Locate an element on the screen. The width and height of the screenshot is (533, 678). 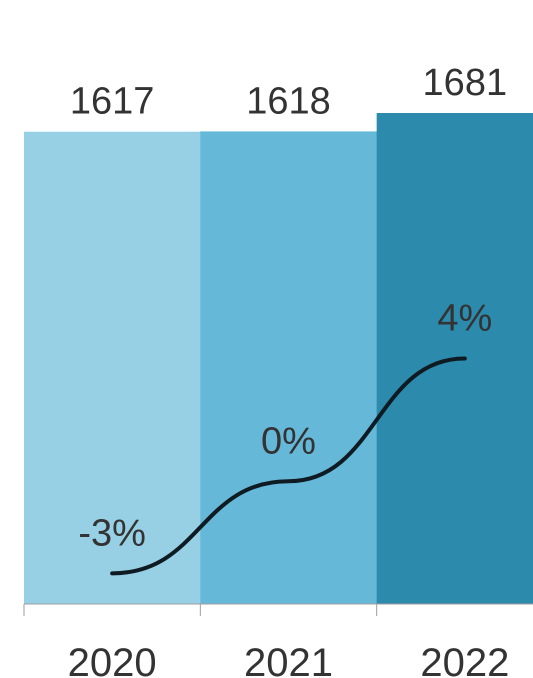
value-label-2022: 1681 is located at coordinates (465, 83).